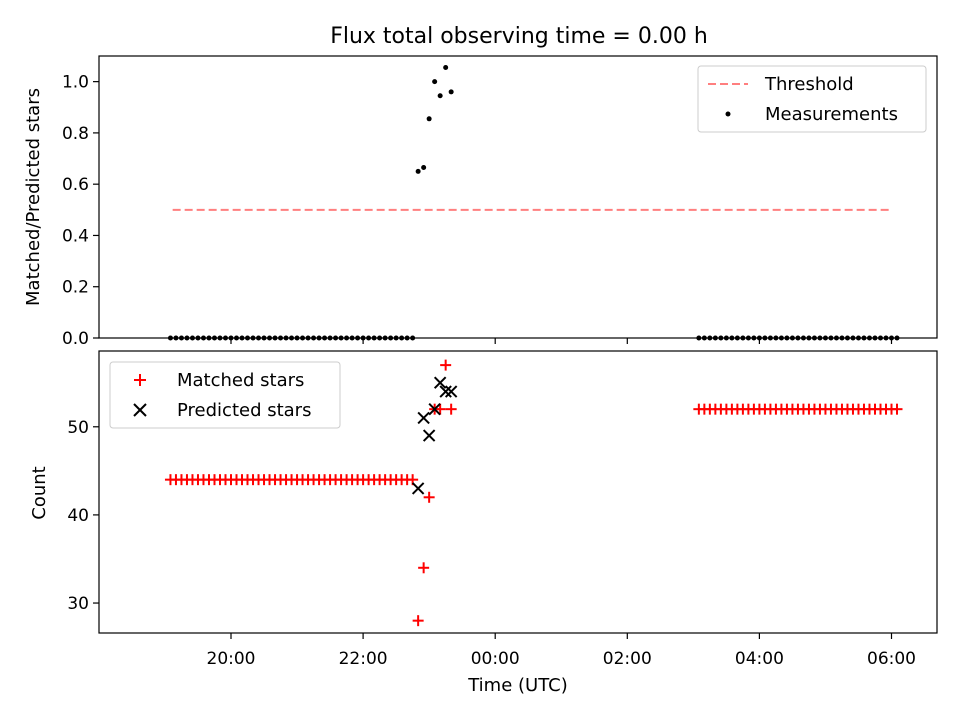 The width and height of the screenshot is (960, 720). Describe the element at coordinates (627, 659) in the screenshot. I see `x-tick-label: 02:00` at that location.